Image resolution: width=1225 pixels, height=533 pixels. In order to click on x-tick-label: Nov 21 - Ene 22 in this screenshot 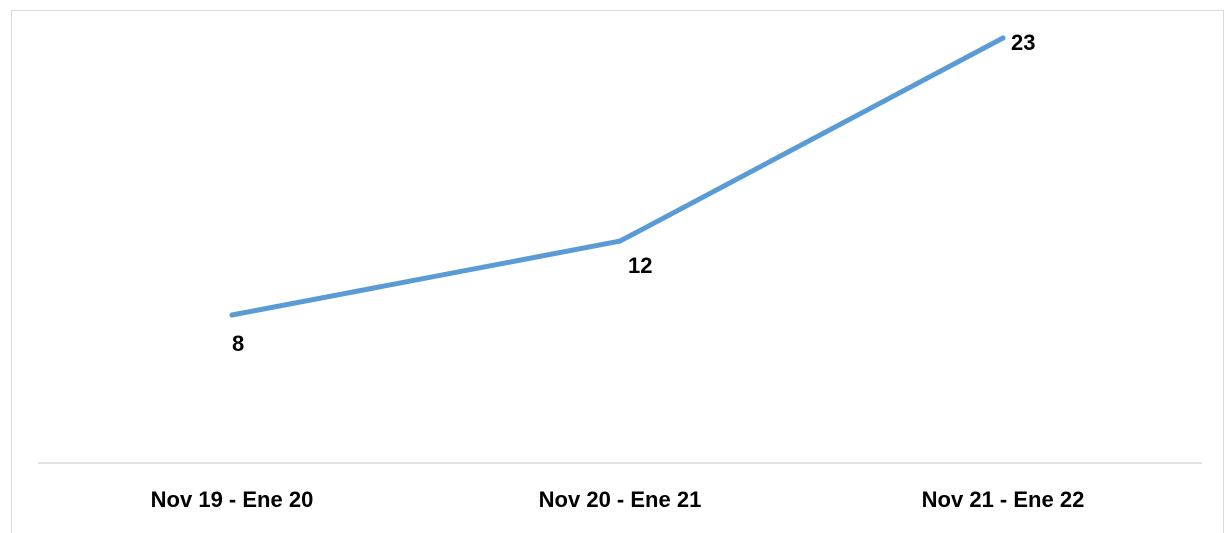, I will do `click(1003, 499)`.